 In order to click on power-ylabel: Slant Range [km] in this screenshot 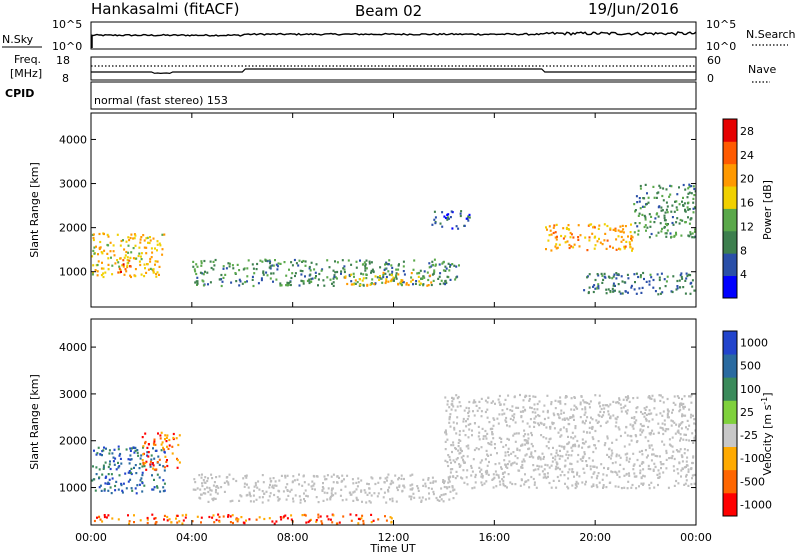, I will do `click(34, 210)`.